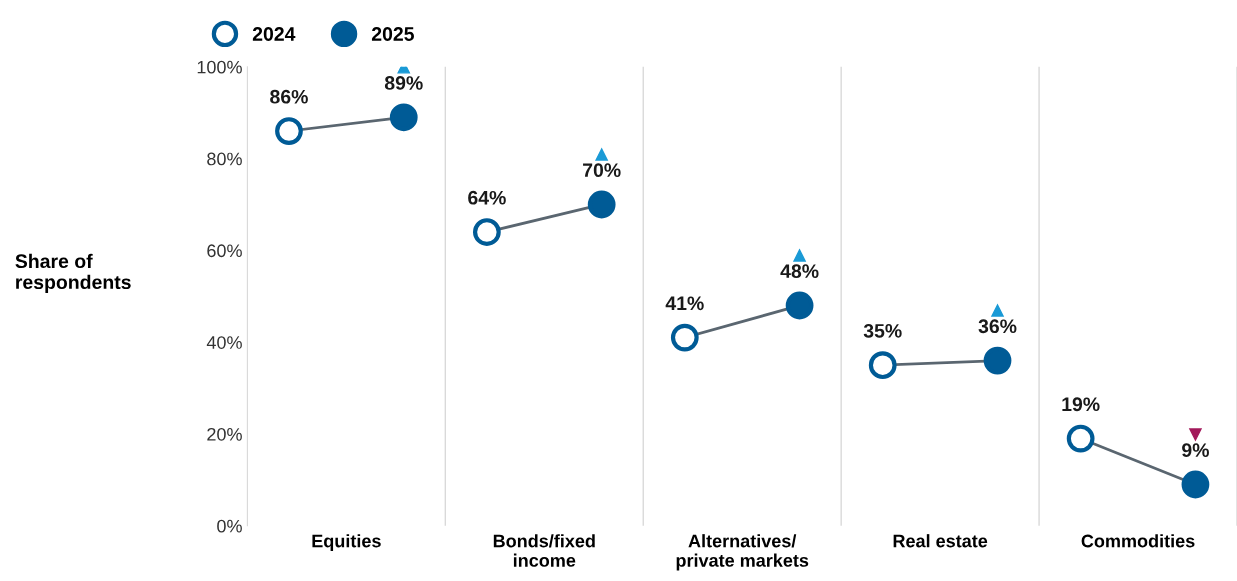 Image resolution: width=1237 pixels, height=581 pixels. What do you see at coordinates (544, 550) in the screenshot?
I see `x-tick-label: Bonds/fixed income` at bounding box center [544, 550].